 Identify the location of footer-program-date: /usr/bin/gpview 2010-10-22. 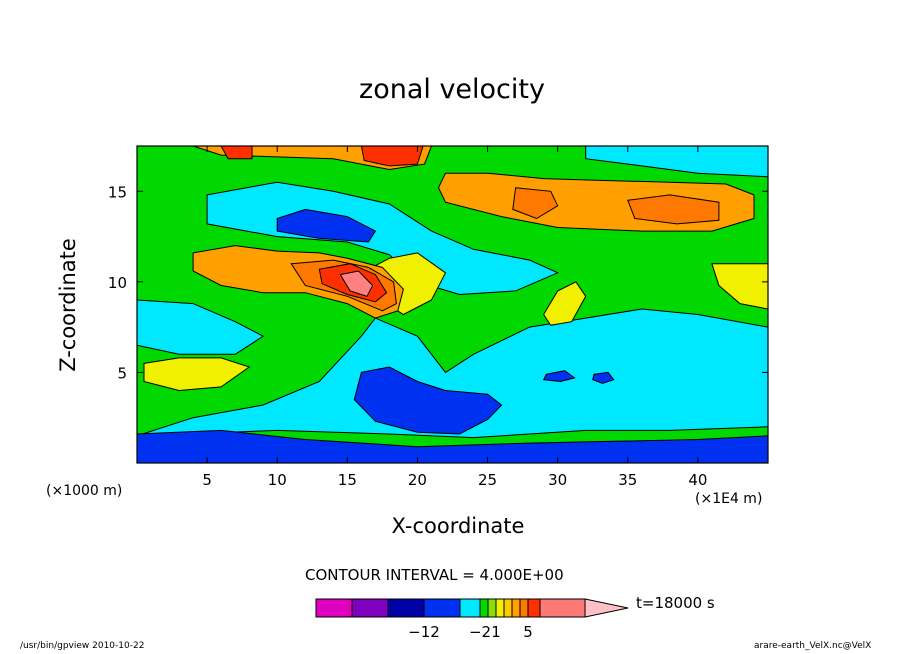
(82, 646).